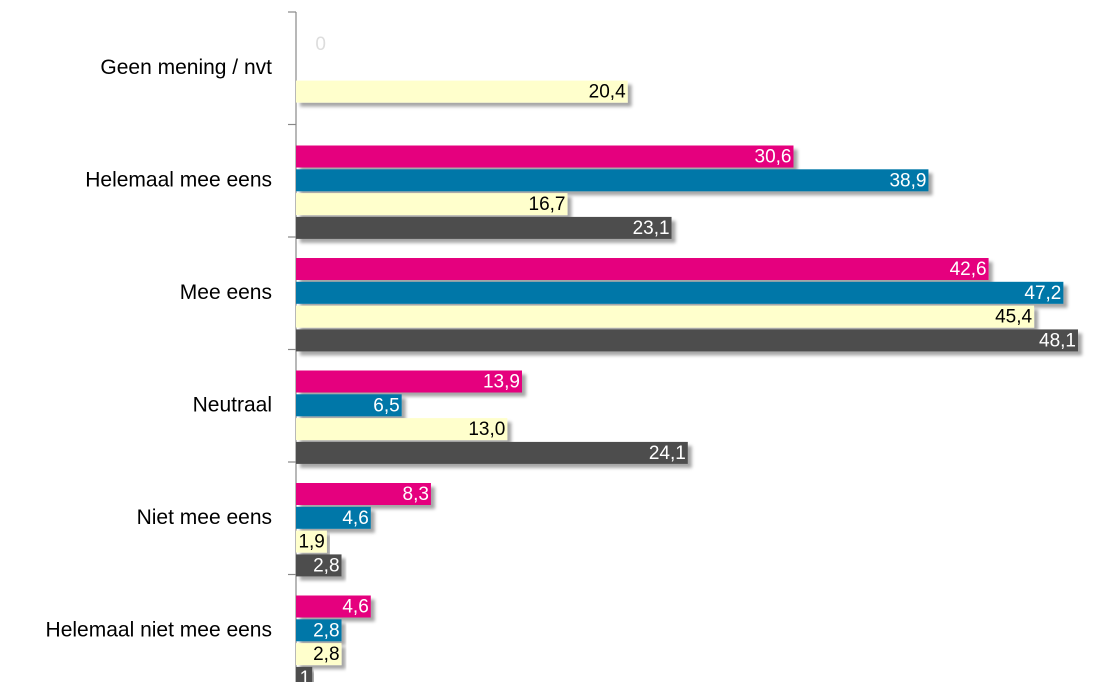 This screenshot has width=1101, height=682. I want to click on category-label: Mee eens, so click(226, 292).